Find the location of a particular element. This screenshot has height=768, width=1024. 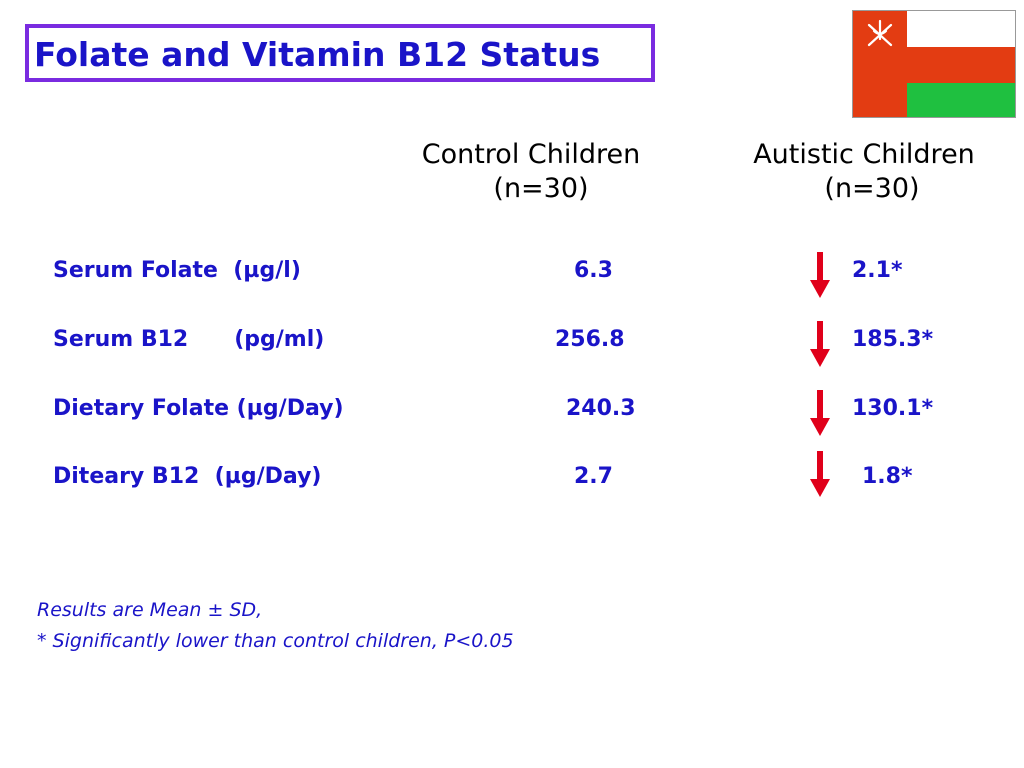

control-value: 6.3 is located at coordinates (593, 270).